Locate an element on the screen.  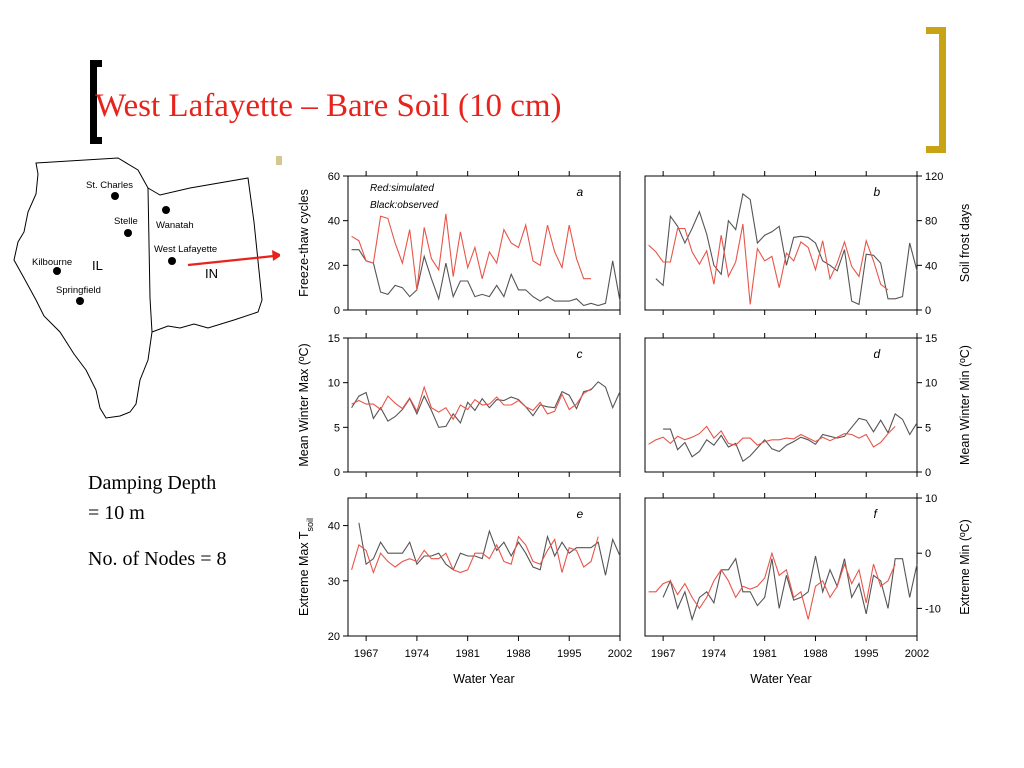
panel-e-xtick-label: 1981 is located at coordinates (467, 654).